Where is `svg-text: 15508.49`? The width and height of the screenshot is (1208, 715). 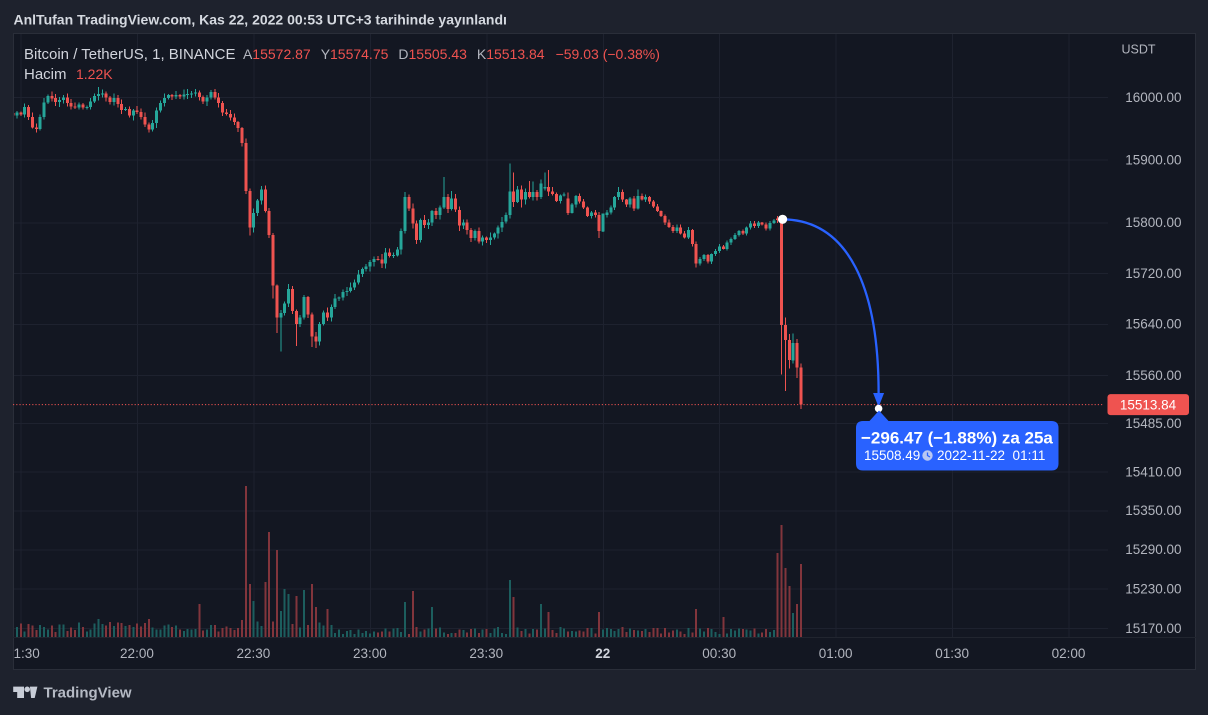
svg-text: 15508.49 is located at coordinates (892, 455).